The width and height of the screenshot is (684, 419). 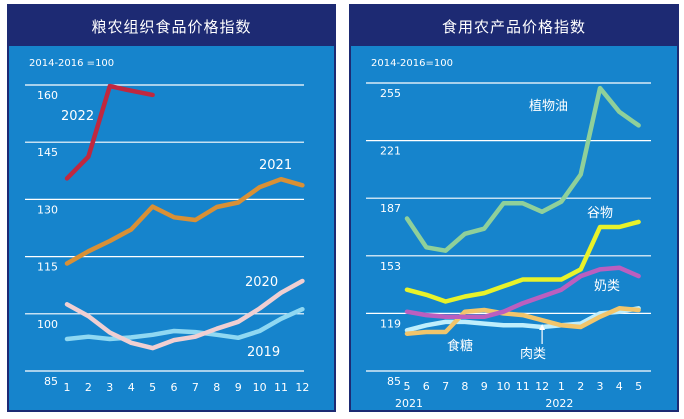 What do you see at coordinates (409, 403) in the screenshot?
I see `right-x-year-label: 2021` at bounding box center [409, 403].